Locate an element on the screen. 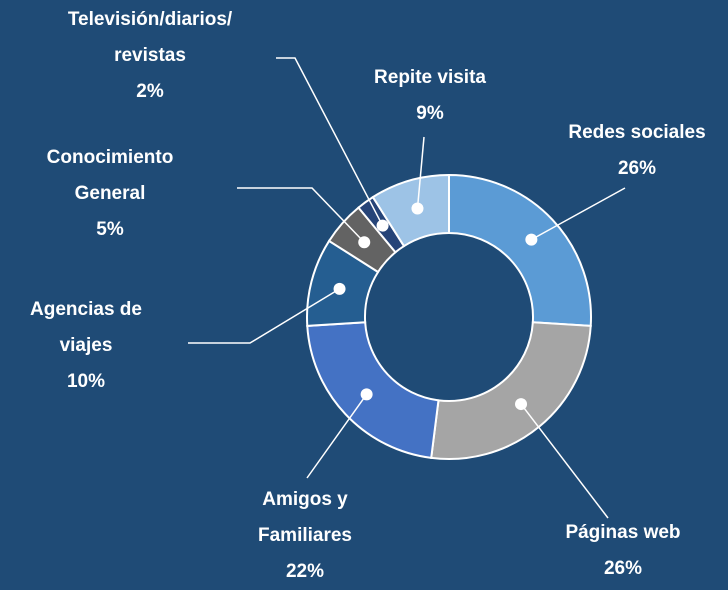 The width and height of the screenshot is (728, 590). value-label: 9% is located at coordinates (430, 113).